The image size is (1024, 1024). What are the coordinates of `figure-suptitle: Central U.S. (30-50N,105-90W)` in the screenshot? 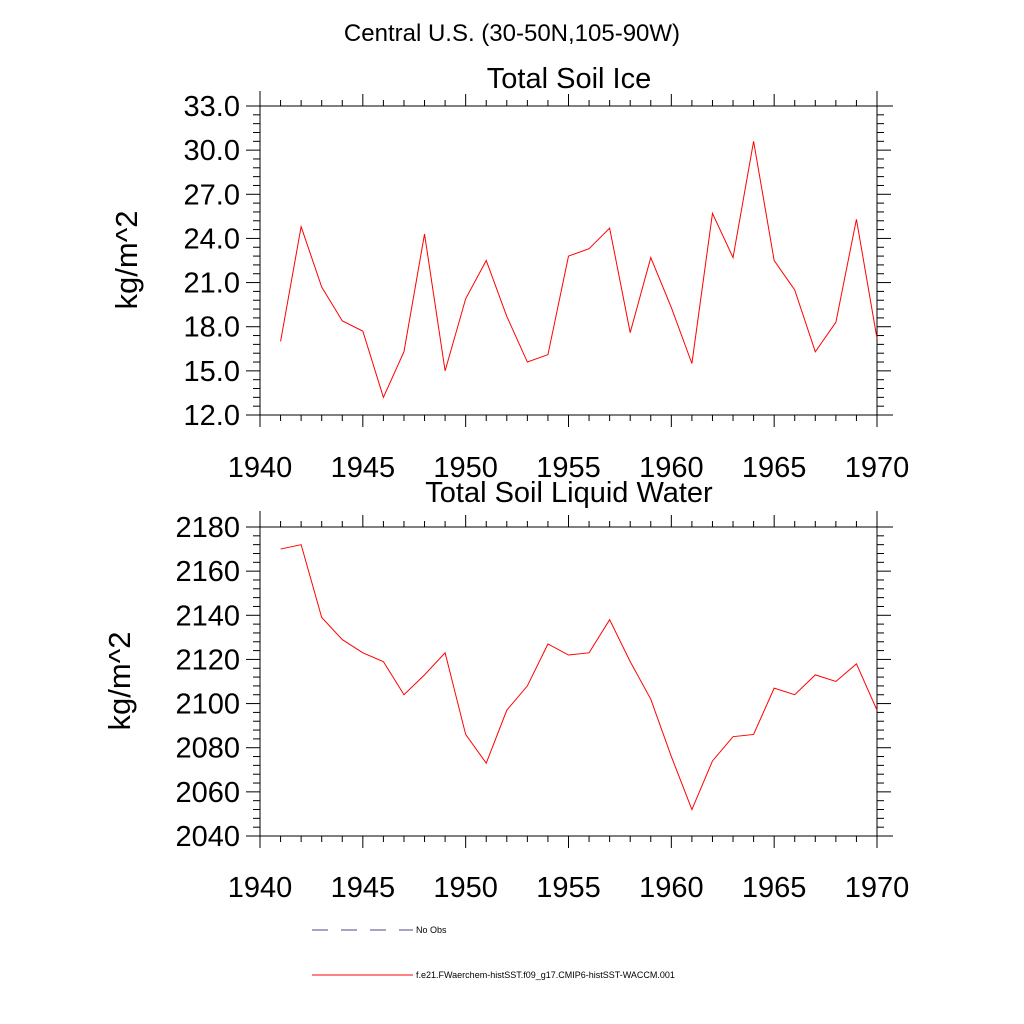 It's located at (512, 33).